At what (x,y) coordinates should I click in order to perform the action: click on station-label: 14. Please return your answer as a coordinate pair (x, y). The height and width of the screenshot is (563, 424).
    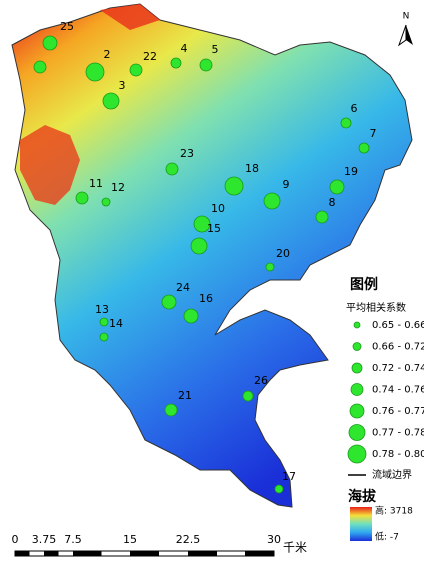
    Looking at the image, I should click on (116, 323).